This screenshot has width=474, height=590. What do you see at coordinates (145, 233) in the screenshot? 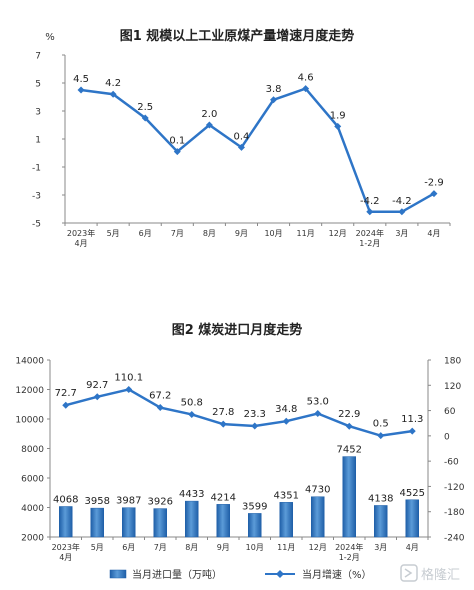
I see `chart1-x-tick-2: 6月` at bounding box center [145, 233].